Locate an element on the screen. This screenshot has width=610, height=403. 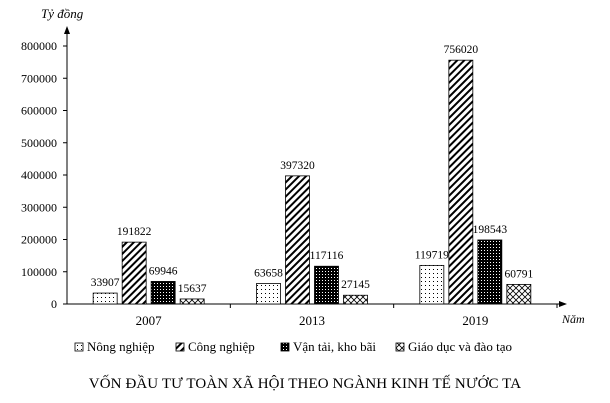
bar-value-label: 198543 is located at coordinates (490, 230).